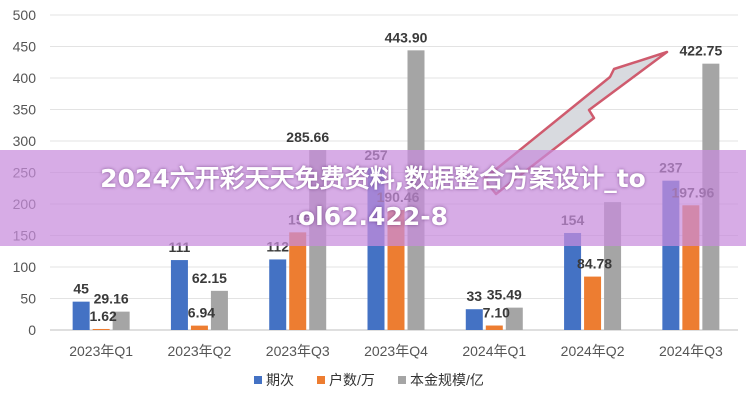 This screenshot has height=400, width=746. Describe the element at coordinates (447, 380) in the screenshot. I see `legend-label: 本金规模/亿` at that location.